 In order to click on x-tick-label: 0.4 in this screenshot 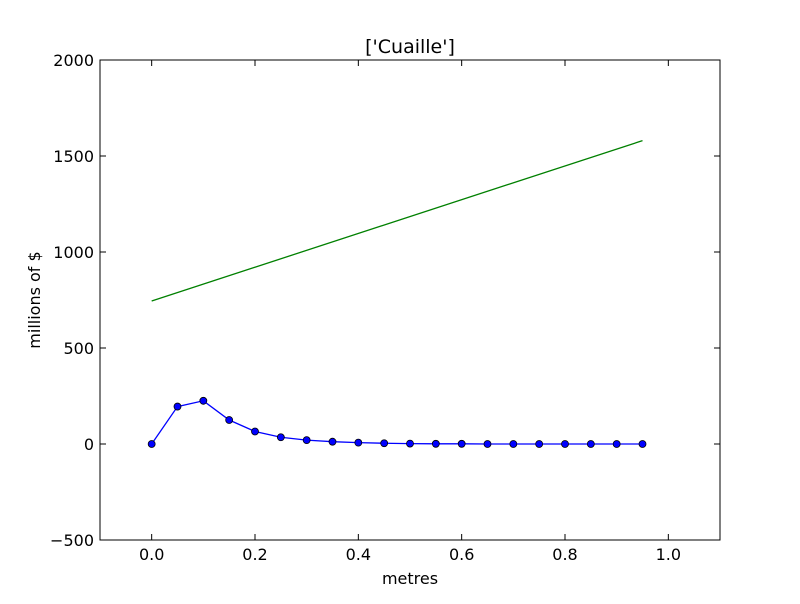, I will do `click(358, 554)`.